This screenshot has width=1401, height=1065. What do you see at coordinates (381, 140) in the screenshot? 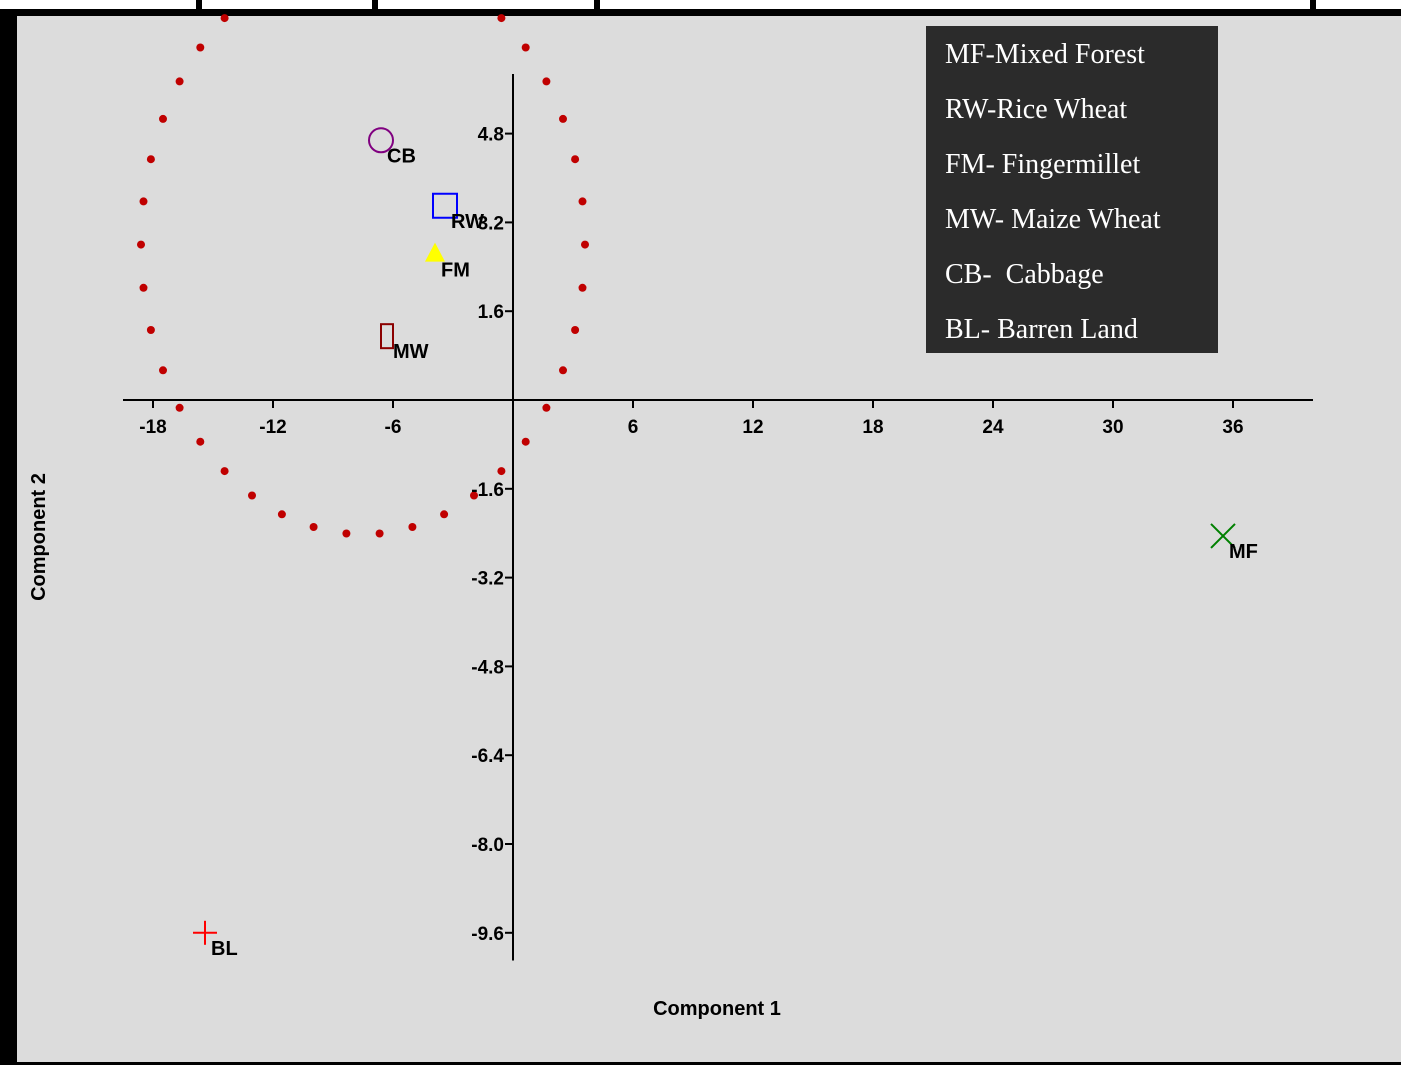
I see `point-cb` at bounding box center [381, 140].